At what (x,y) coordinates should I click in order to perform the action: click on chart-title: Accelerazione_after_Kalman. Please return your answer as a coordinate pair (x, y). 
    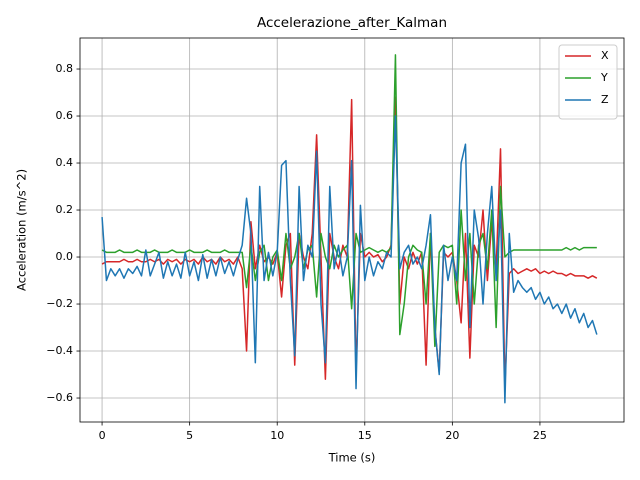
    Looking at the image, I should click on (352, 23).